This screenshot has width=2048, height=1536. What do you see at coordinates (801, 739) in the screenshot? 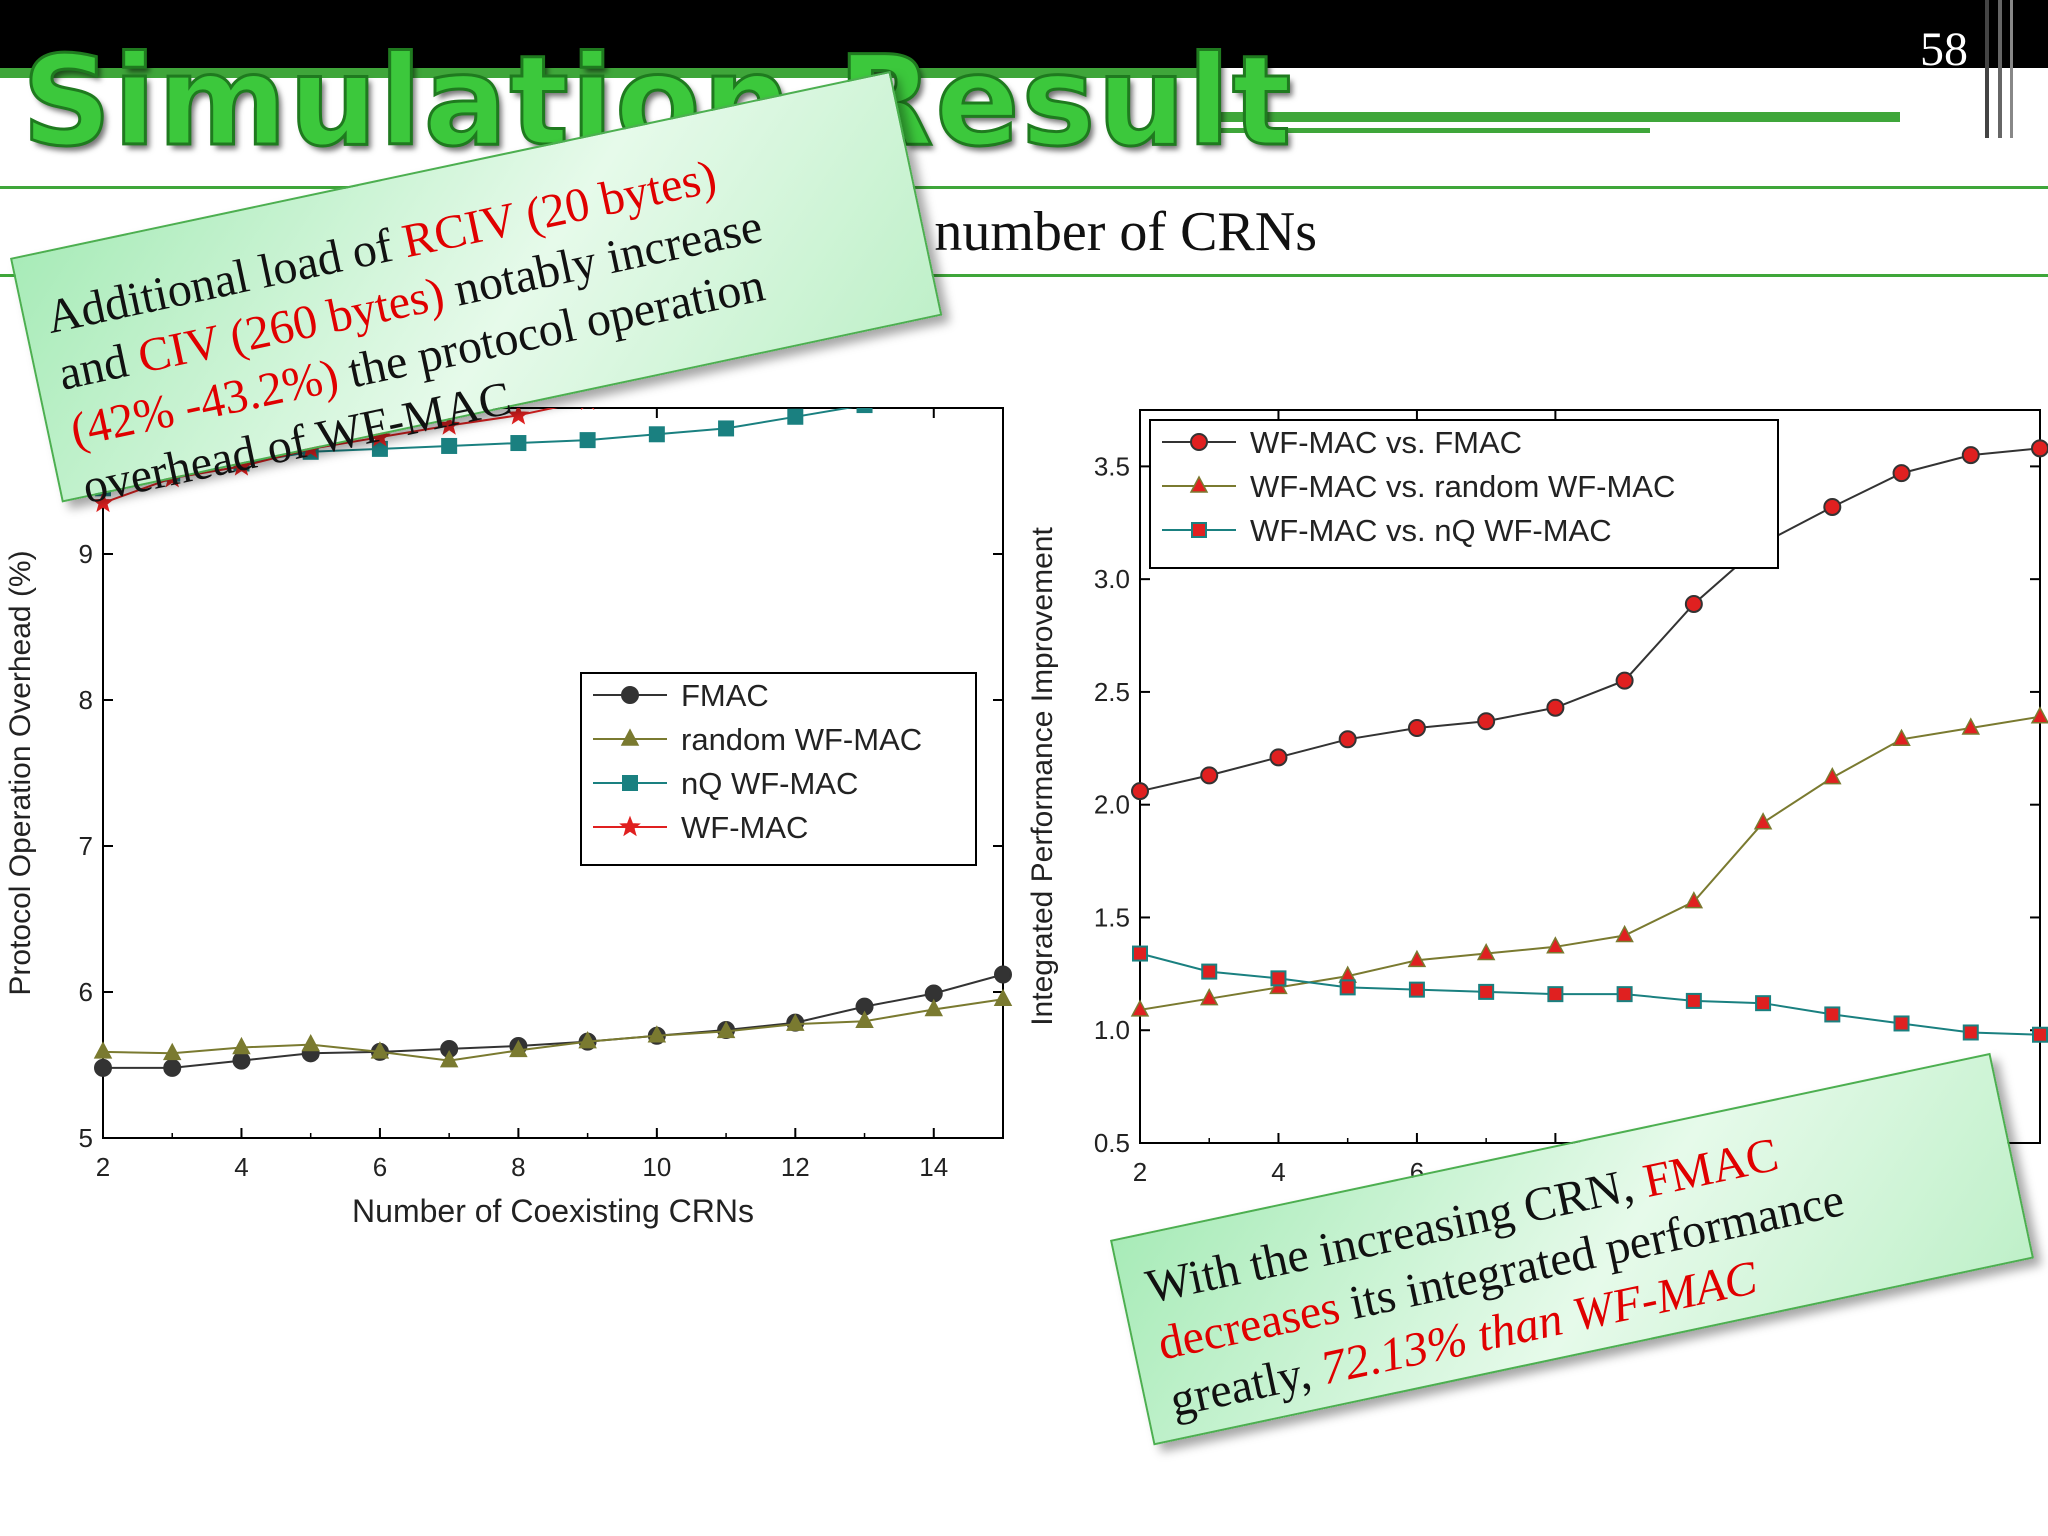
I see `legend-label: random WF-MAC` at bounding box center [801, 739].